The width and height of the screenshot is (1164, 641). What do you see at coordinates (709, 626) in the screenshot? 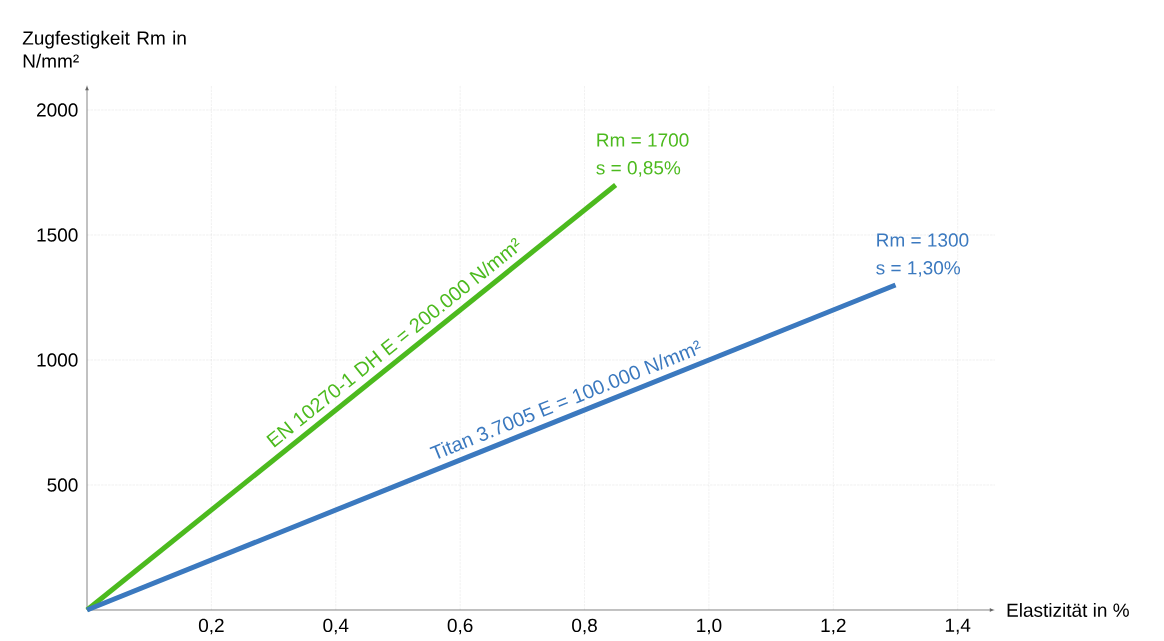
I see `x-tick-label: 1,0` at bounding box center [709, 626].